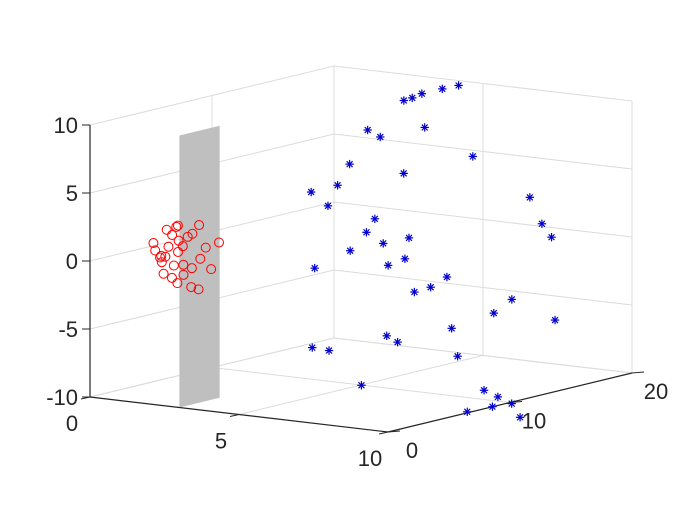  I want to click on separating-plane, so click(199, 266).